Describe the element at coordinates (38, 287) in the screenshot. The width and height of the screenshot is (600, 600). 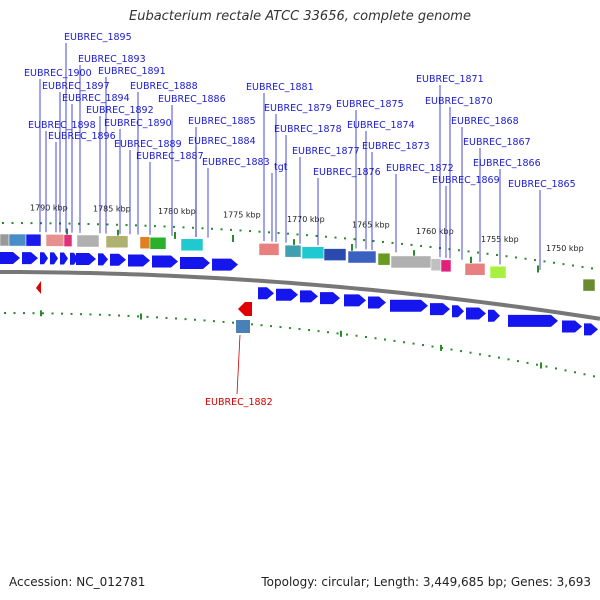
I see `small-red-marker` at that location.